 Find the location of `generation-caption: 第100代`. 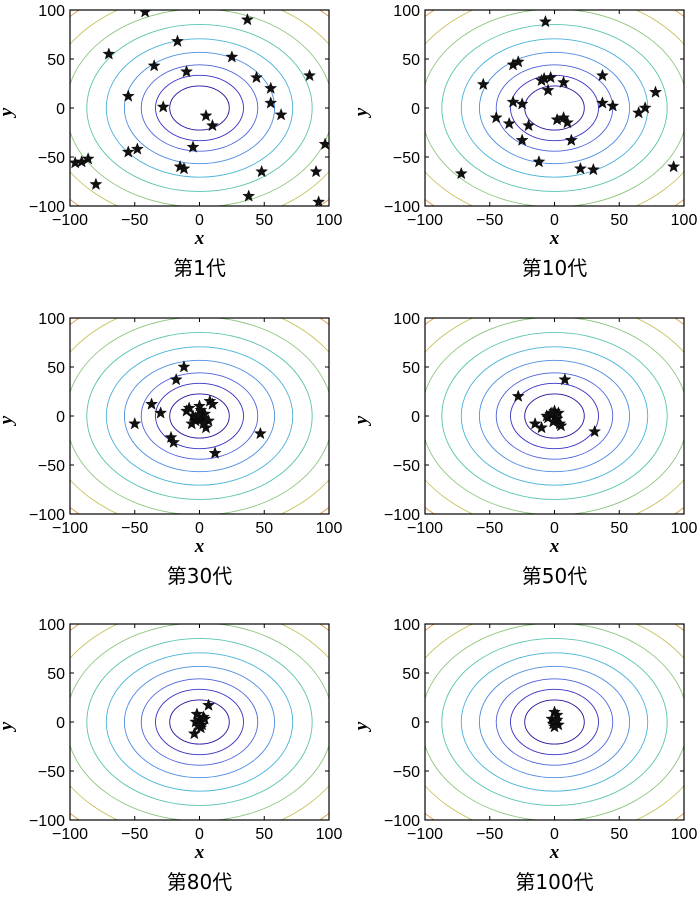

generation-caption: 第100代 is located at coordinates (554, 882).